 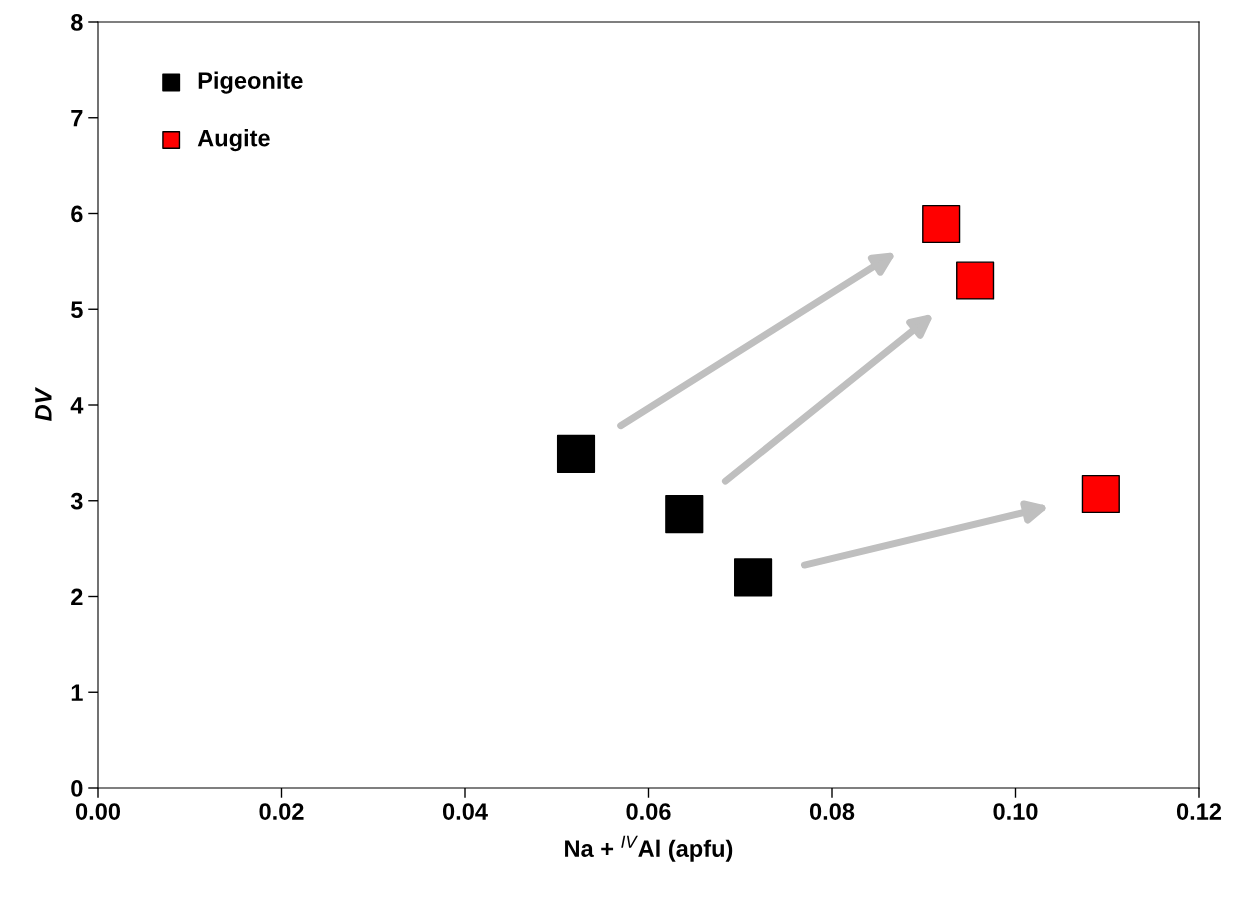 What do you see at coordinates (77, 22) in the screenshot?
I see `y-tick-label: 8` at bounding box center [77, 22].